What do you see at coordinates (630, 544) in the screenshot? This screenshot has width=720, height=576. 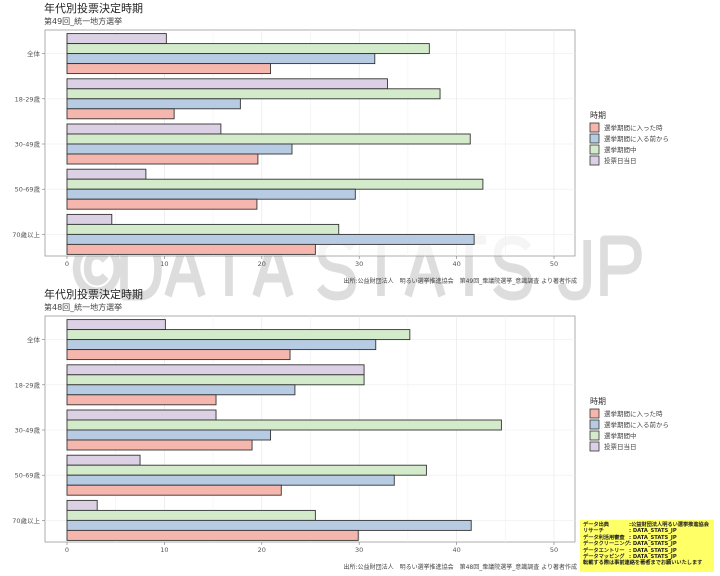 I see `credit-row: データクリーニング: DATA_STATS_JP` at bounding box center [630, 544].